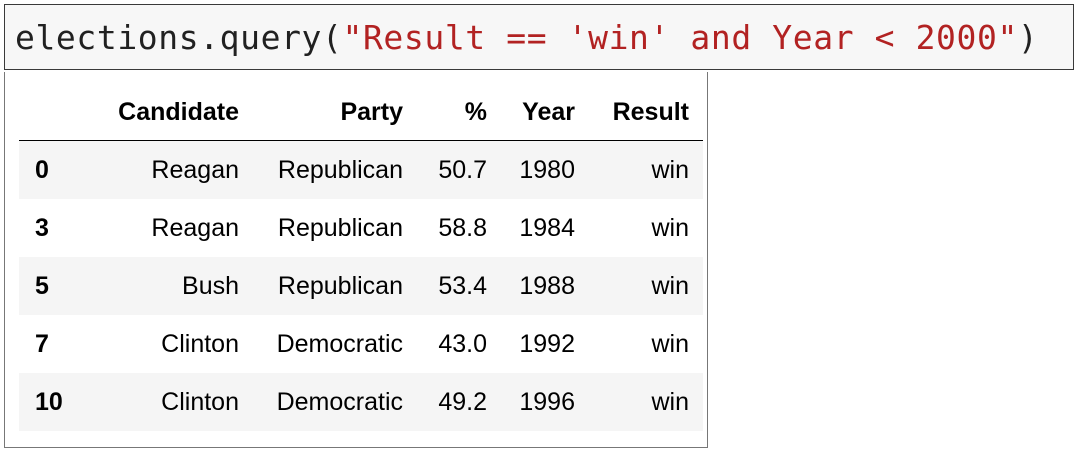 The image size is (1084, 454). Describe the element at coordinates (42, 169) in the screenshot. I see `row-index: 0` at that location.